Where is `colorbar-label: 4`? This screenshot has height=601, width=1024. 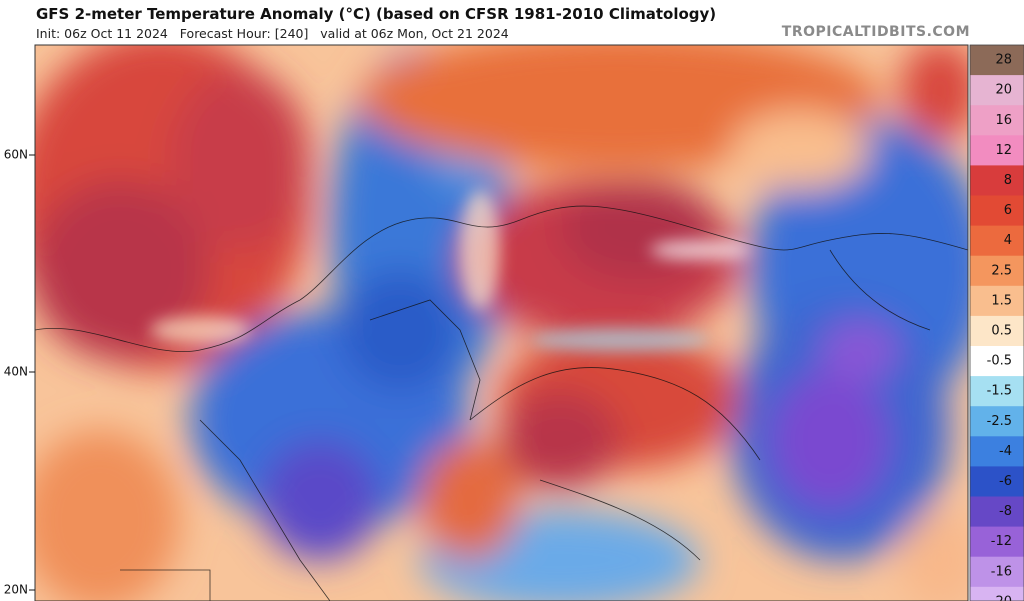
colorbar-label: 4 is located at coordinates (1008, 240).